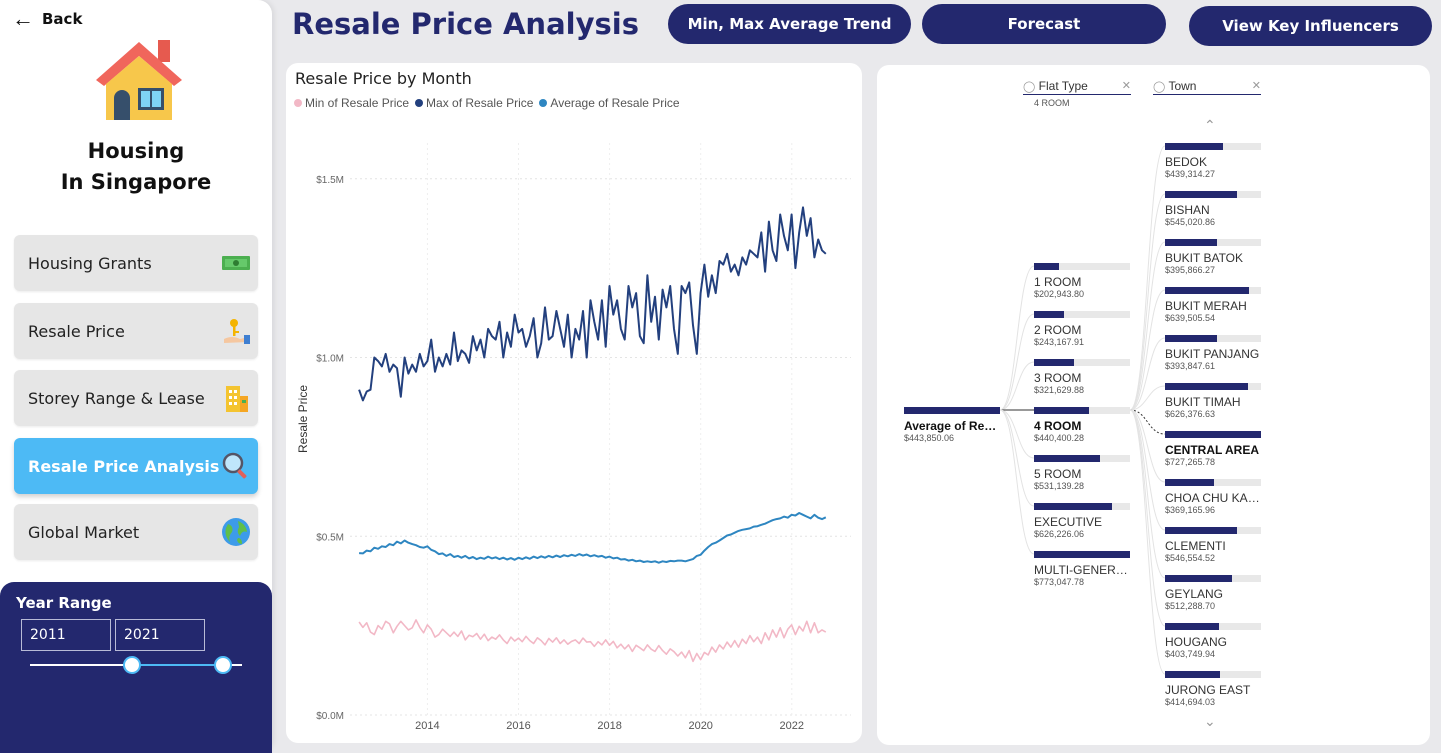  I want to click on node-value: $403,749.94, so click(1190, 654).